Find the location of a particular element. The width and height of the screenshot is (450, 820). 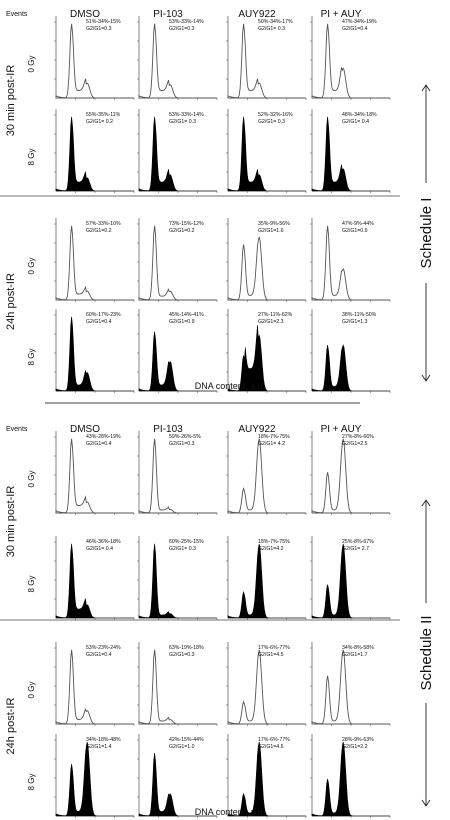

cell-cycle-stats: 50%-34%-17% is located at coordinates (275, 22).